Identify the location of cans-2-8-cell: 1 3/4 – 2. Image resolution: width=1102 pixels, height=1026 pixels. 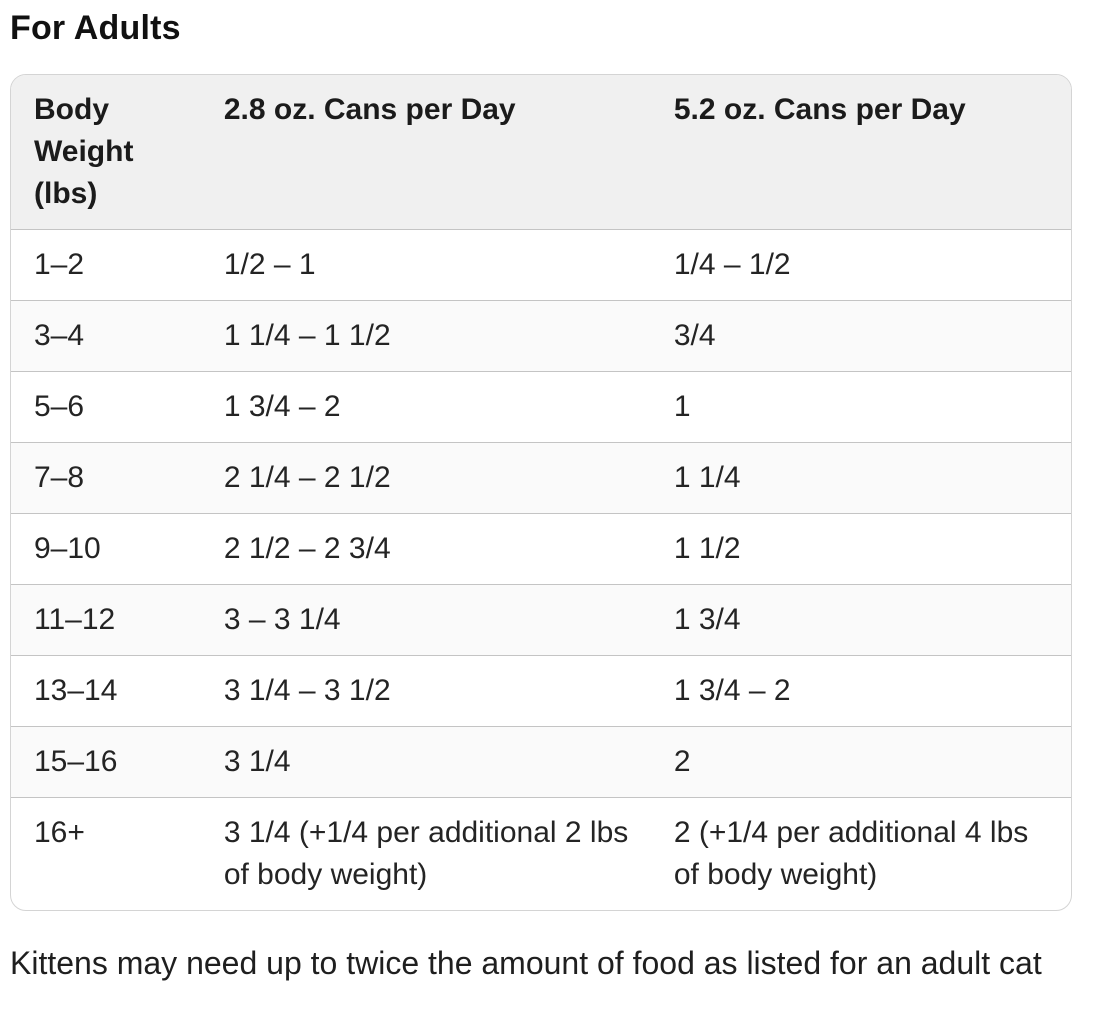
(425, 407).